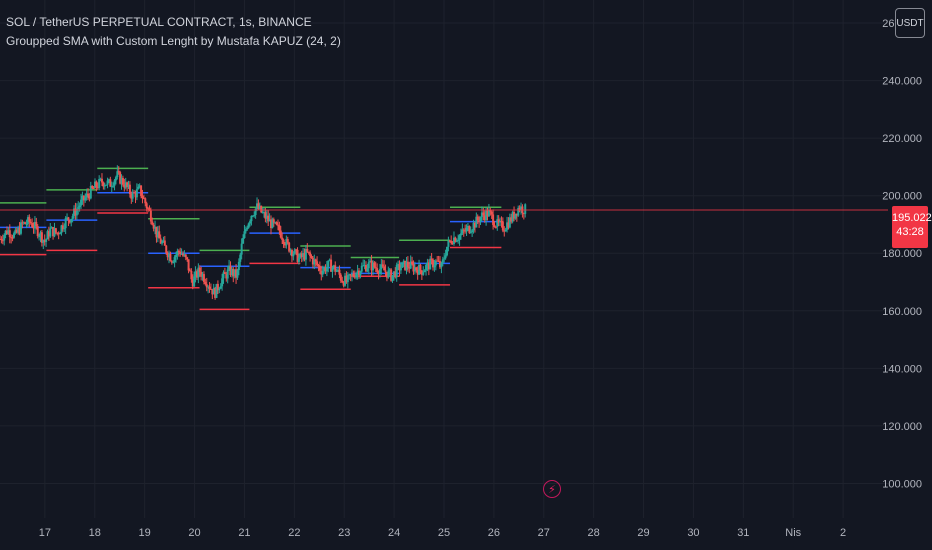 Image resolution: width=932 pixels, height=550 pixels. I want to click on x-axis-ticks: 17 18 19 20 21 22 23 24 25 26 27 28 29 30 31 Nis 2, so click(442, 533).